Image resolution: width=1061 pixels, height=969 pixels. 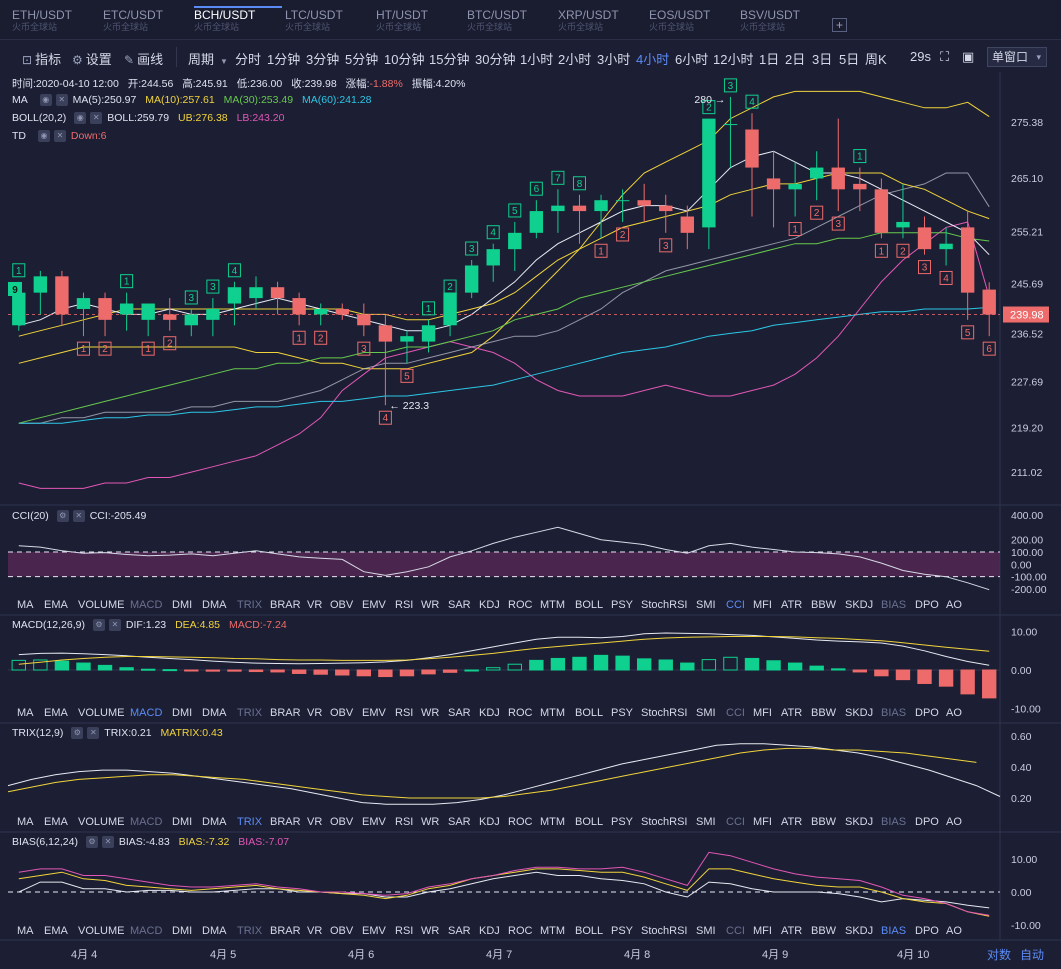 What do you see at coordinates (208, 58) in the screenshot?
I see `period-dropdown: 周期 ▼` at bounding box center [208, 58].